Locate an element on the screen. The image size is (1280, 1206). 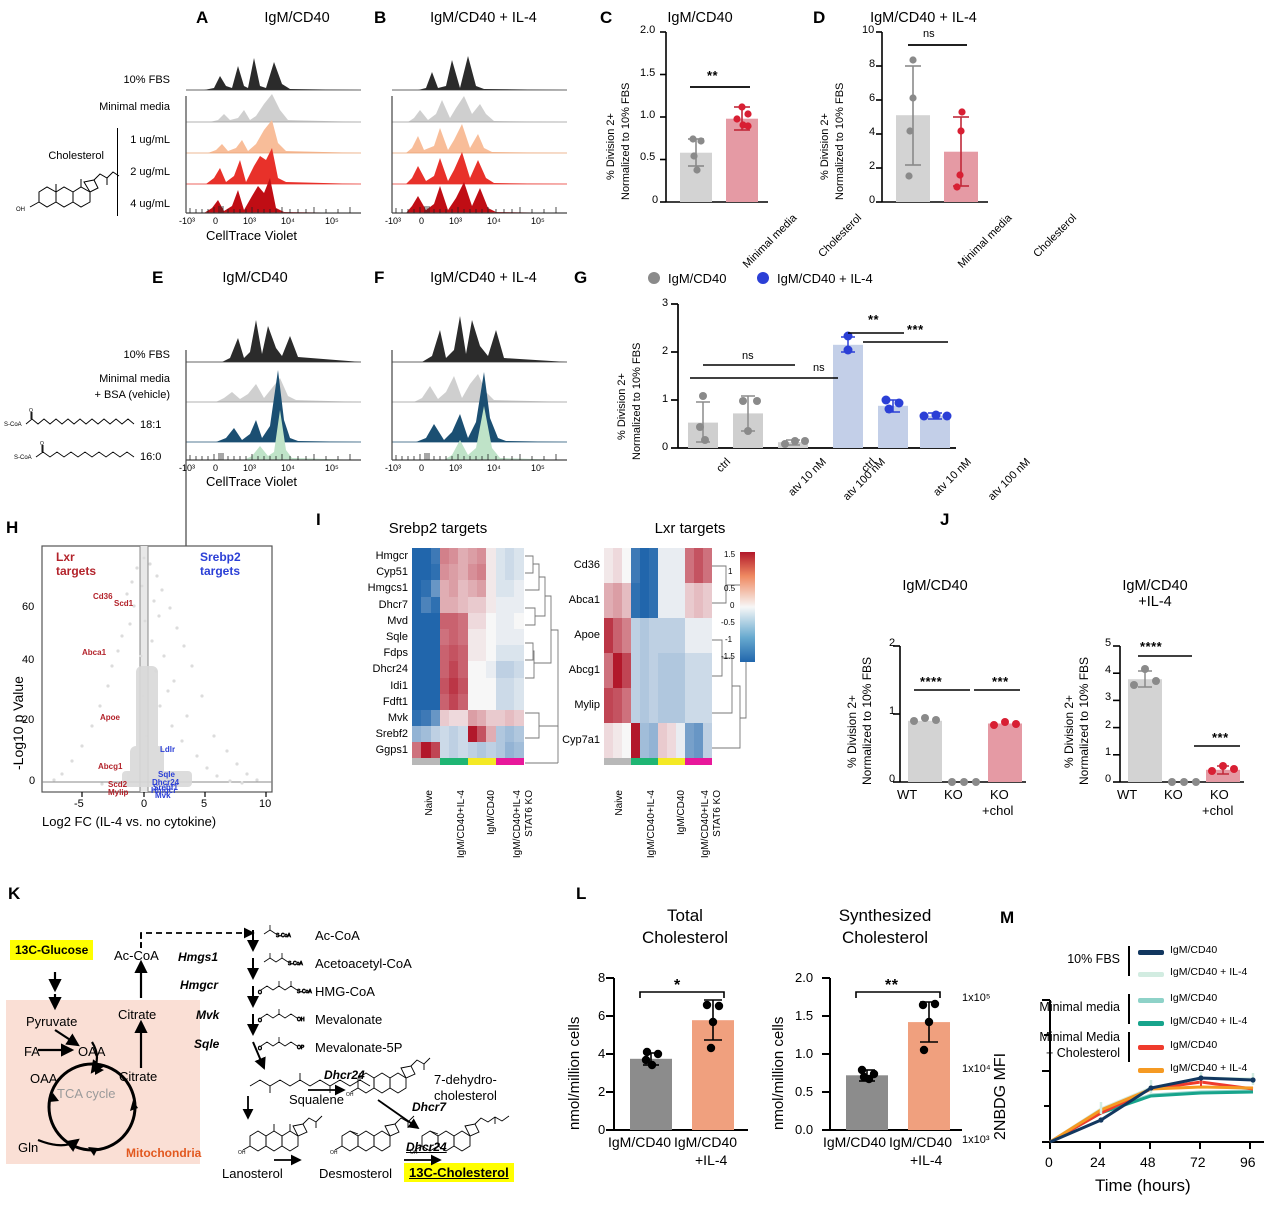
panel-l-left-sig: * is located at coordinates (677, 985).